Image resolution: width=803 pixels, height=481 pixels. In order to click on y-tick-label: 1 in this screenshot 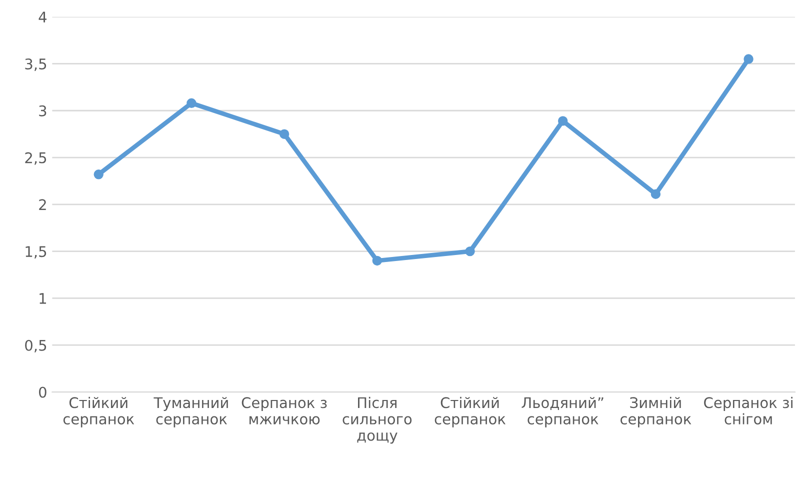, I will do `click(43, 298)`.